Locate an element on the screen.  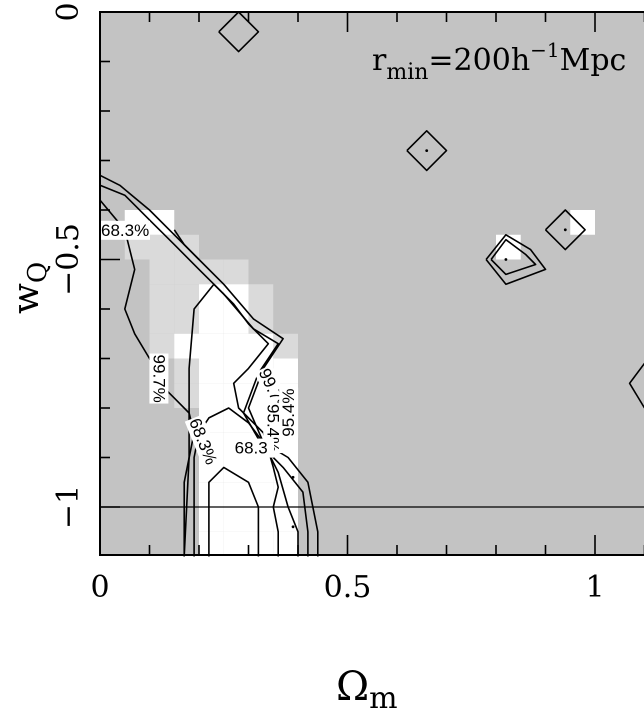
contour-label: 95.4% is located at coordinates (288, 412).